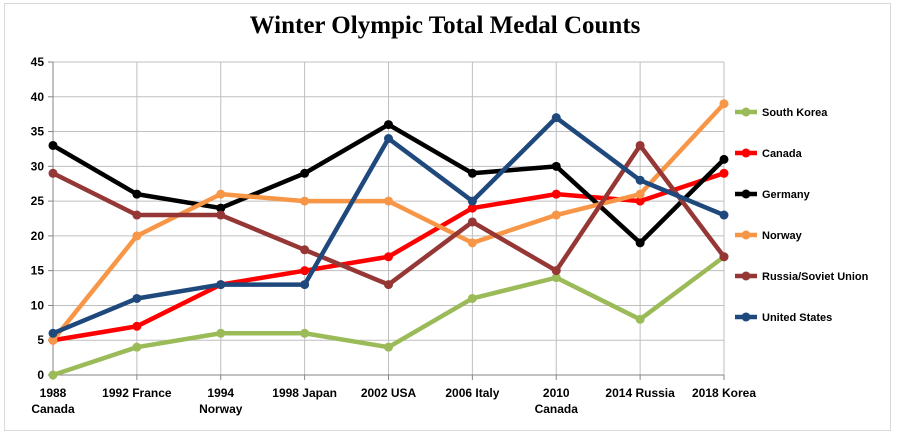 This screenshot has width=897, height=436. Describe the element at coordinates (221, 409) in the screenshot. I see `x-tick-label: Norway` at that location.